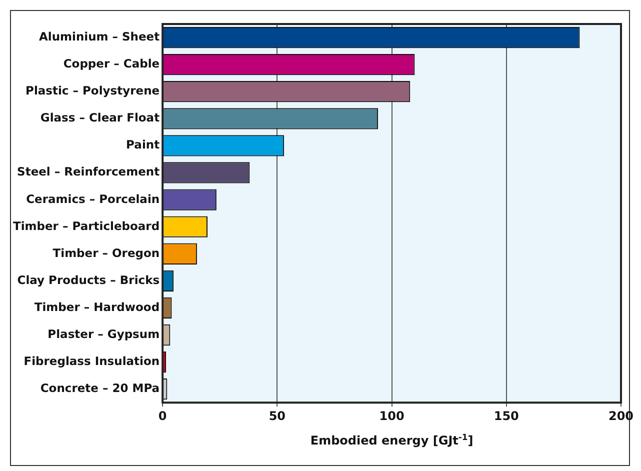 The width and height of the screenshot is (641, 471). What do you see at coordinates (97, 307) in the screenshot?
I see `y-tick-label: Timber – Hardwood` at bounding box center [97, 307].